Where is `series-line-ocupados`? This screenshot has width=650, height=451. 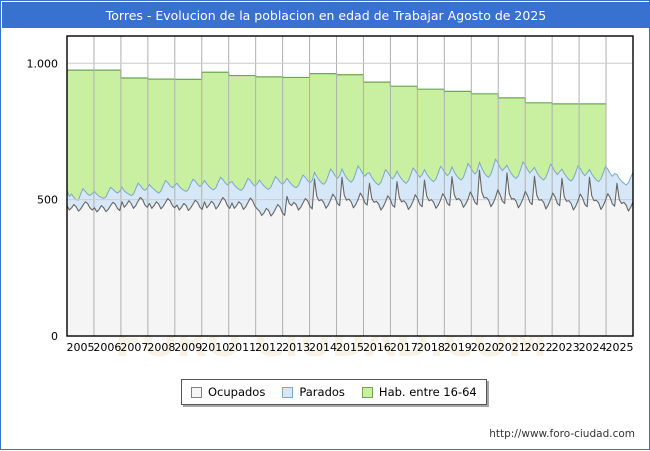 series-line-ocupados is located at coordinates (350, 193).